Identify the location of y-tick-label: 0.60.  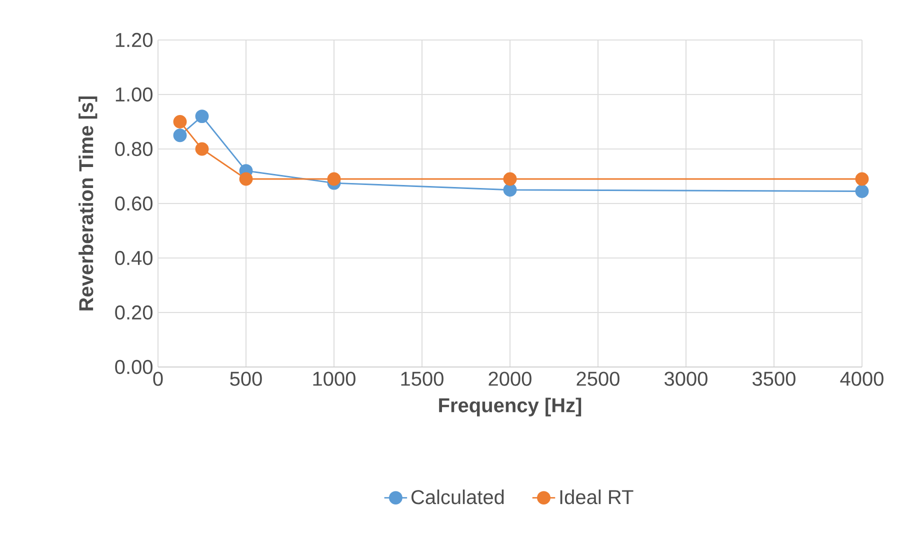
(133, 203).